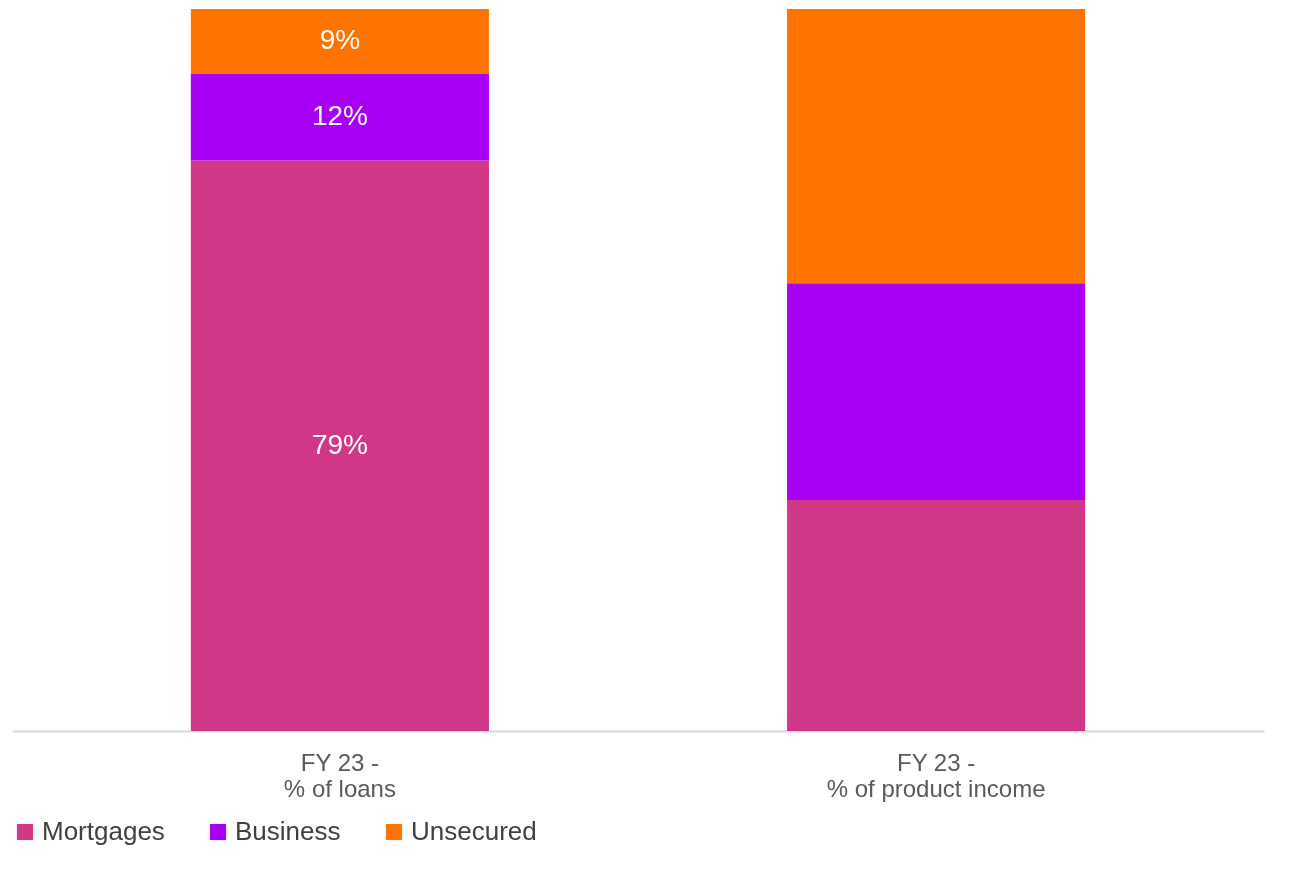 This screenshot has width=1292, height=883. I want to click on x-tick-label: FY 23 - % of loans, so click(339, 775).